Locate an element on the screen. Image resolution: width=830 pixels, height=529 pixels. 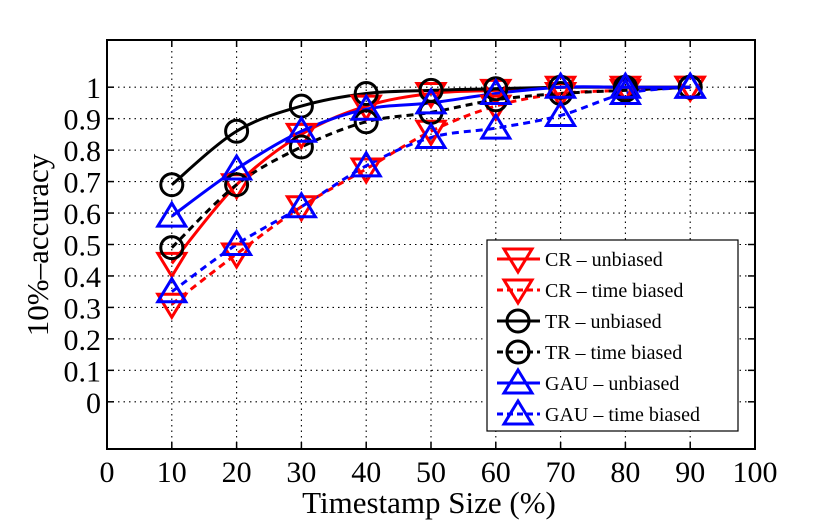
x-tick-label: 40 is located at coordinates (366, 472).